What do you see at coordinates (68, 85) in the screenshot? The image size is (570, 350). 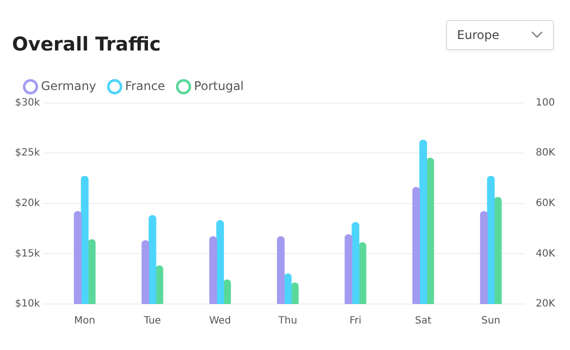 I see `legend-label: Germany` at bounding box center [68, 85].